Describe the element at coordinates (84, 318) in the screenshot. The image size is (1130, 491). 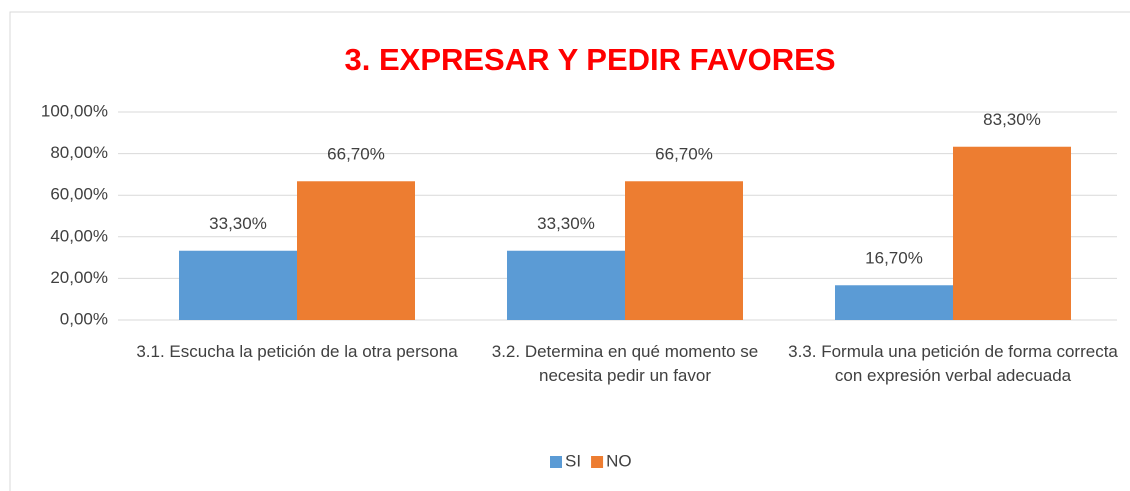
I see `y-tick-label: 0,00%` at that location.